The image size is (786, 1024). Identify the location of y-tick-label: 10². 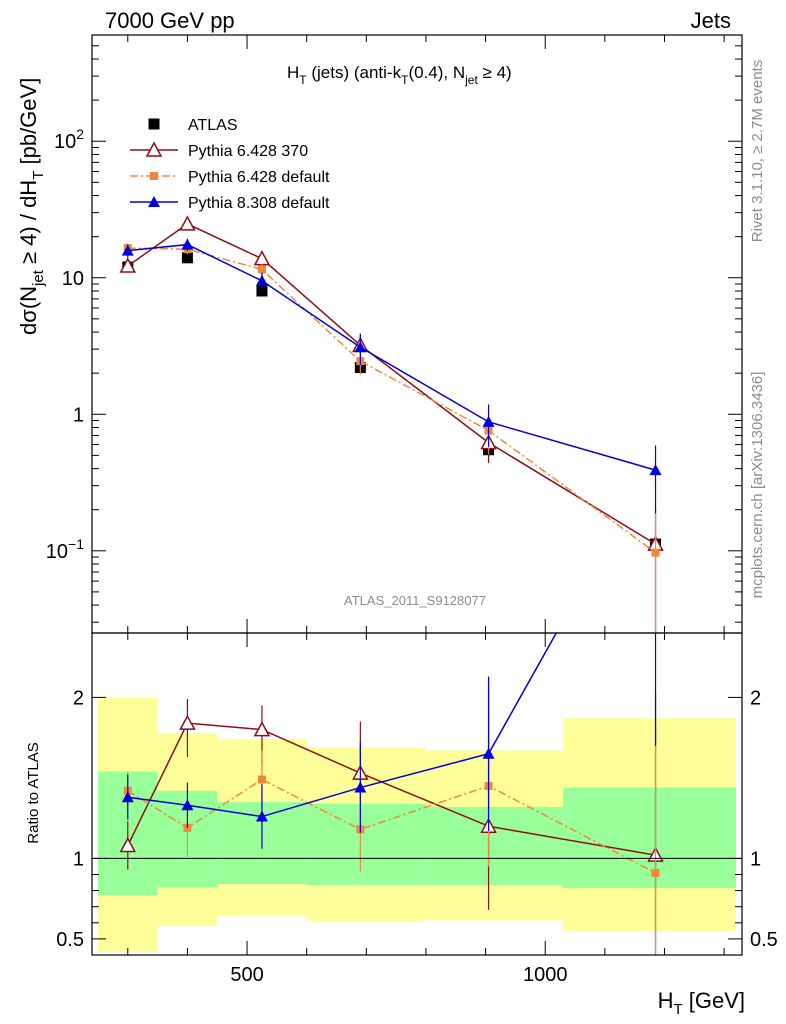
(69, 139).